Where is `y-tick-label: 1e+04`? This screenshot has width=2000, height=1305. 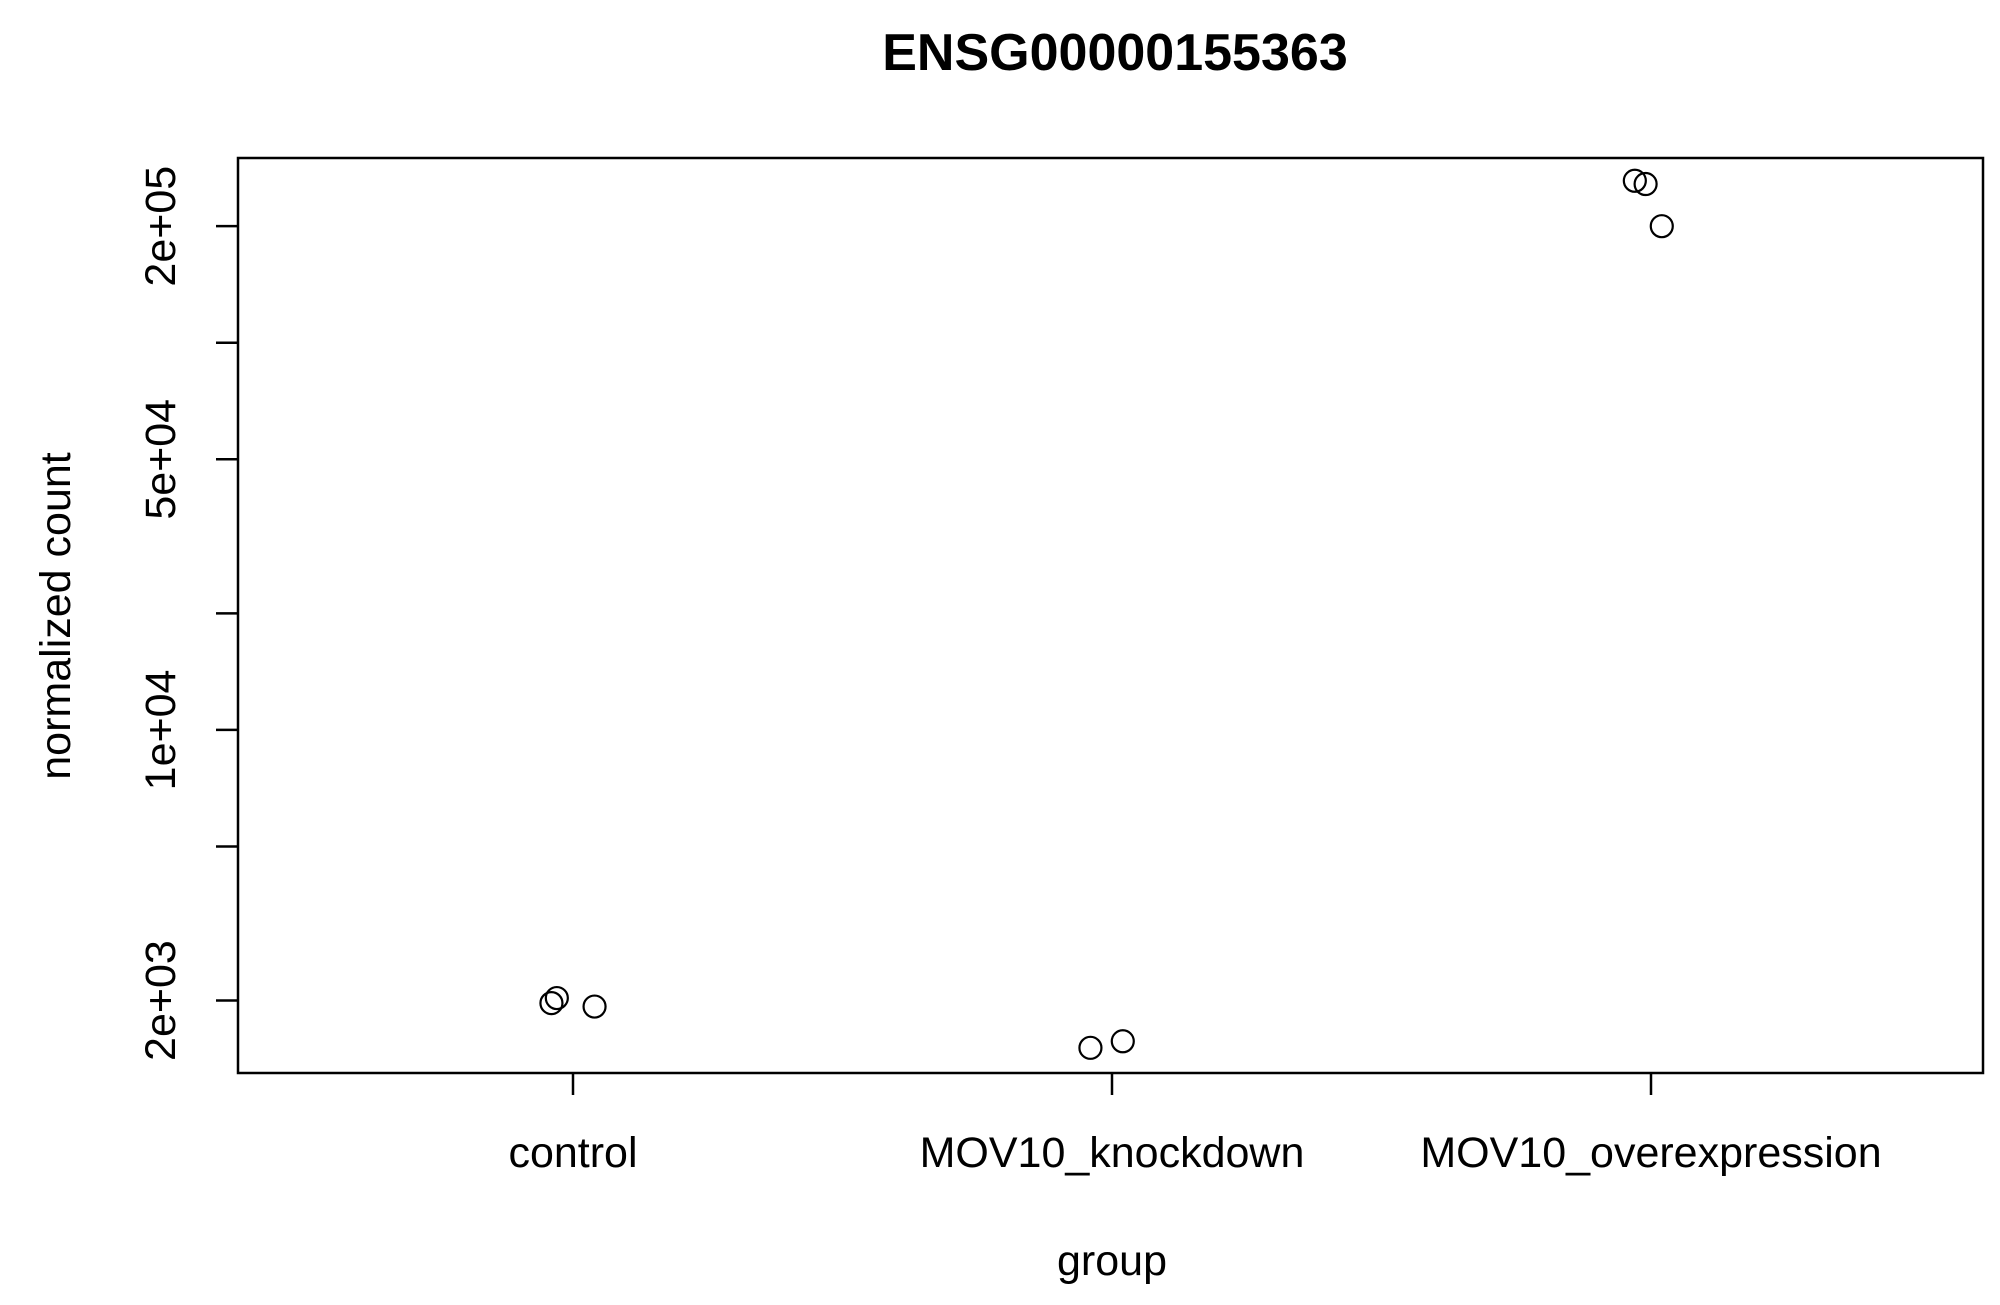 y-tick-label: 1e+04 is located at coordinates (161, 730).